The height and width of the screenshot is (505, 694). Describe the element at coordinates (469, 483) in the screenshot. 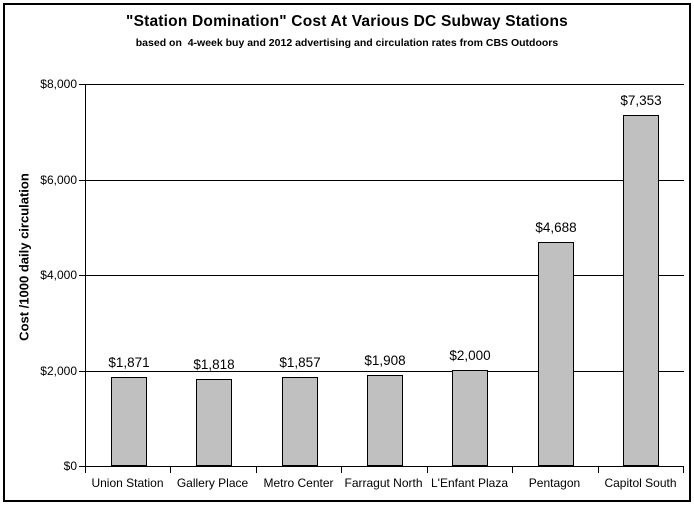

I see `x-axis-category-label: L'Enfant Plaza` at that location.